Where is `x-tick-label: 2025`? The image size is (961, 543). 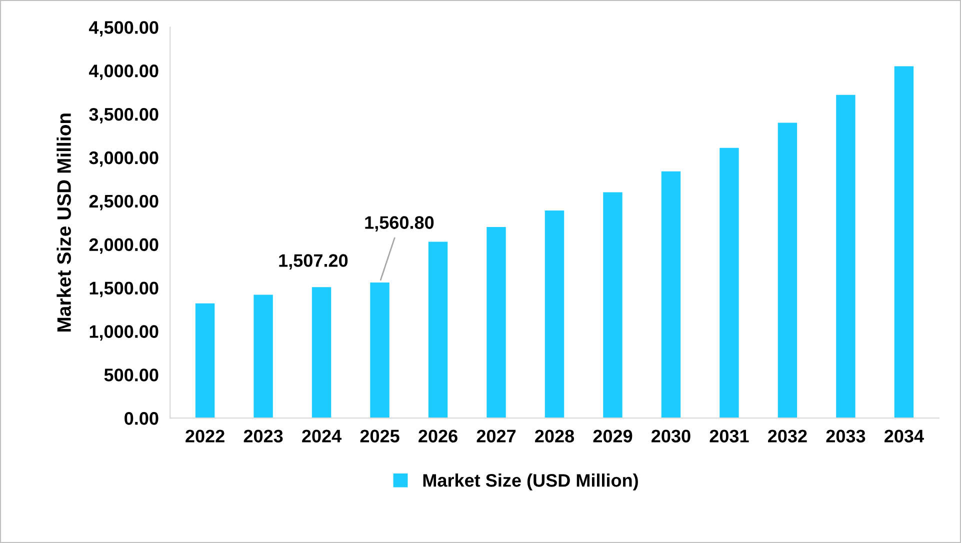
x-tick-label: 2025 is located at coordinates (380, 436).